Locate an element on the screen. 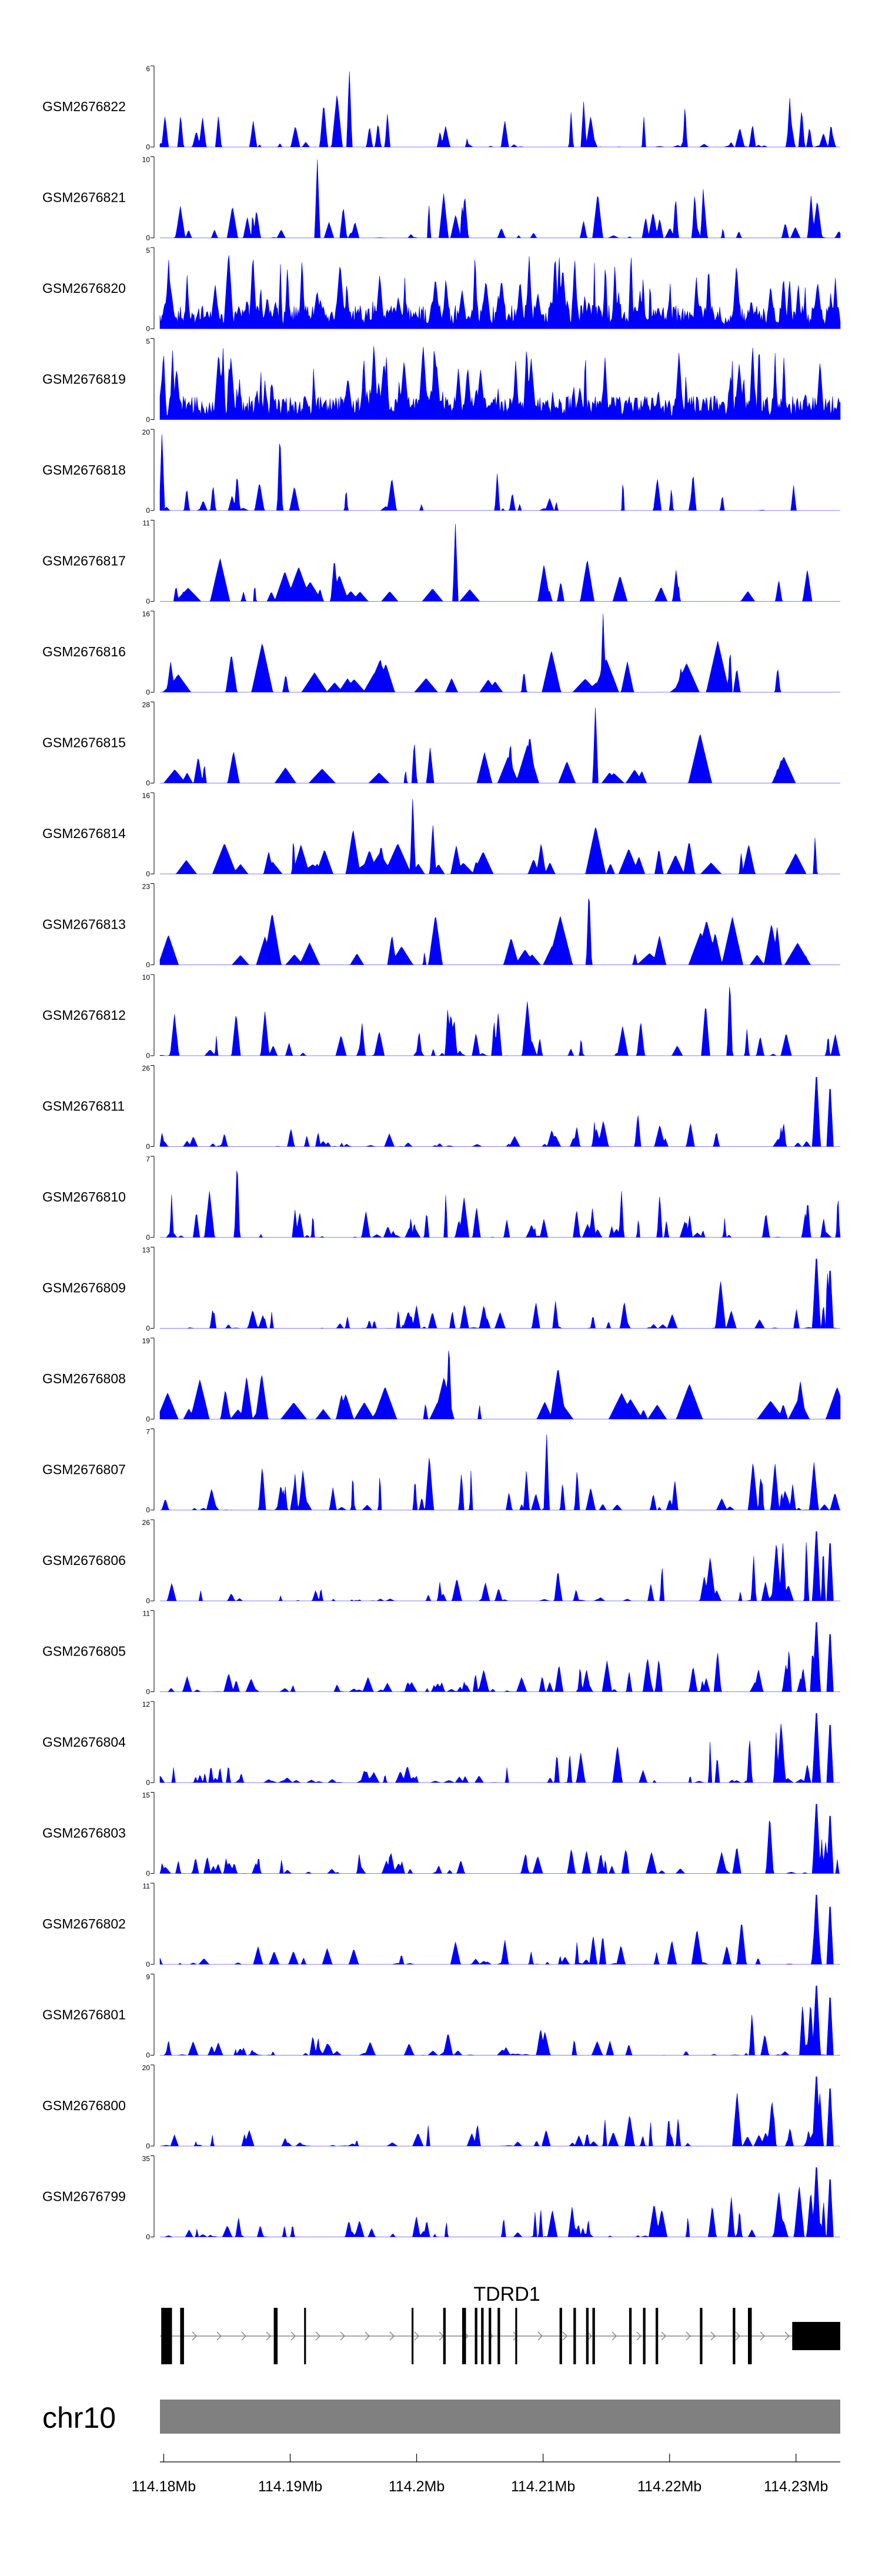  track-label: GSM2676820 is located at coordinates (84, 288).